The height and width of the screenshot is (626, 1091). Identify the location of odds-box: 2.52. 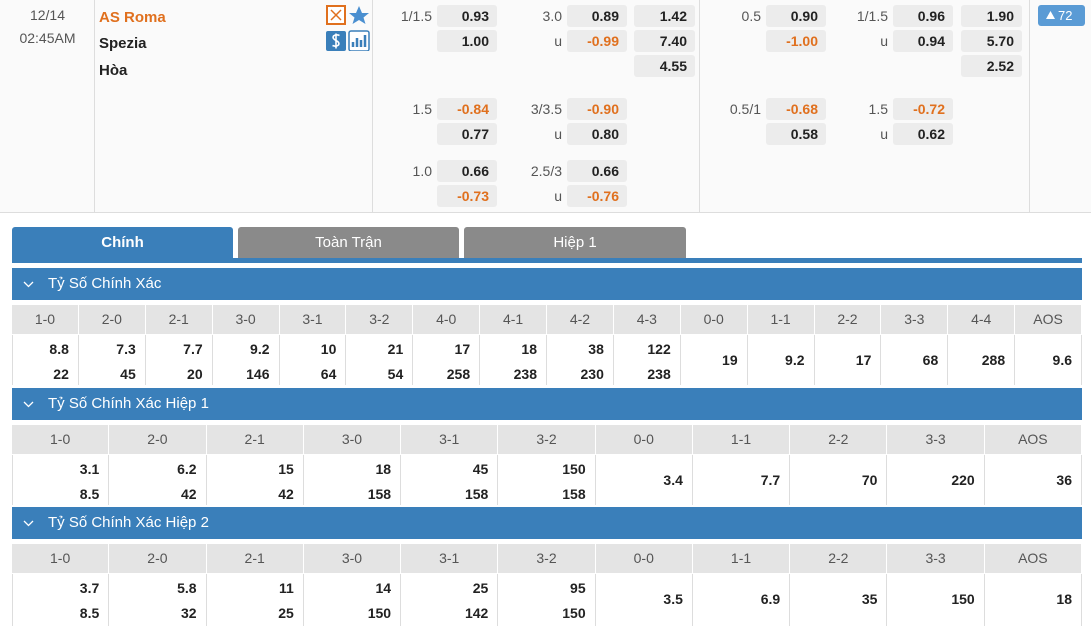
(991, 66).